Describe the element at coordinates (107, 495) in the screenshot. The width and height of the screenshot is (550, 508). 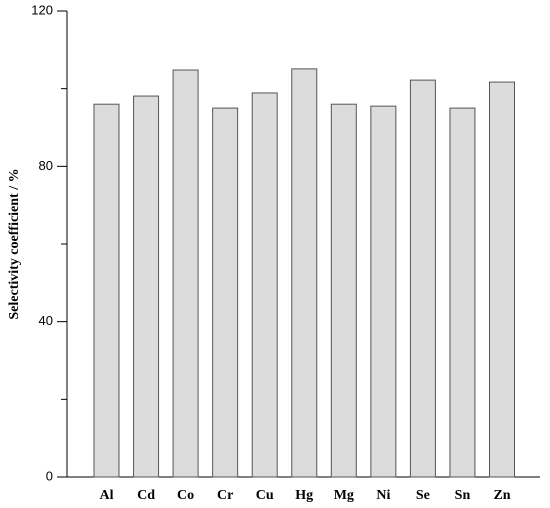
I see `x-tick-label: Al` at that location.